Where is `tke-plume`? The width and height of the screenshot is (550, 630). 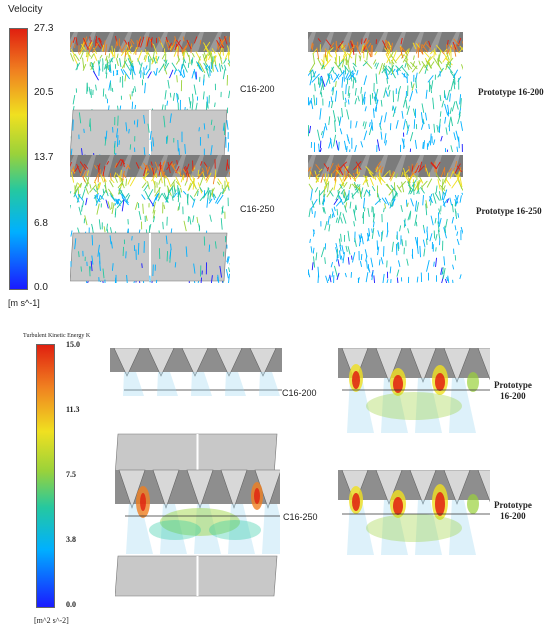
tke-plume is located at coordinates (428, 405).